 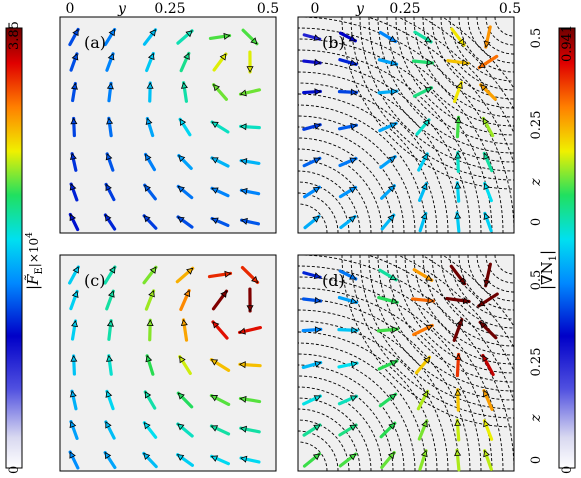 I want to click on right-colorbar-min: 0, so click(x=567, y=470).